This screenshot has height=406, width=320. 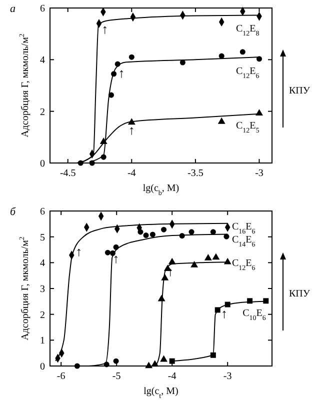 I want to click on x-tick-label: -3.5, so click(x=196, y=173).